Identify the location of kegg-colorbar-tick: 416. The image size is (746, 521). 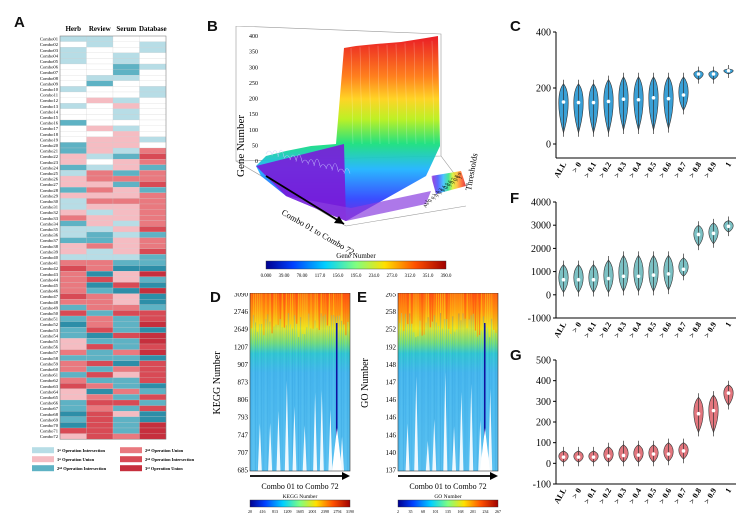
(263, 511).